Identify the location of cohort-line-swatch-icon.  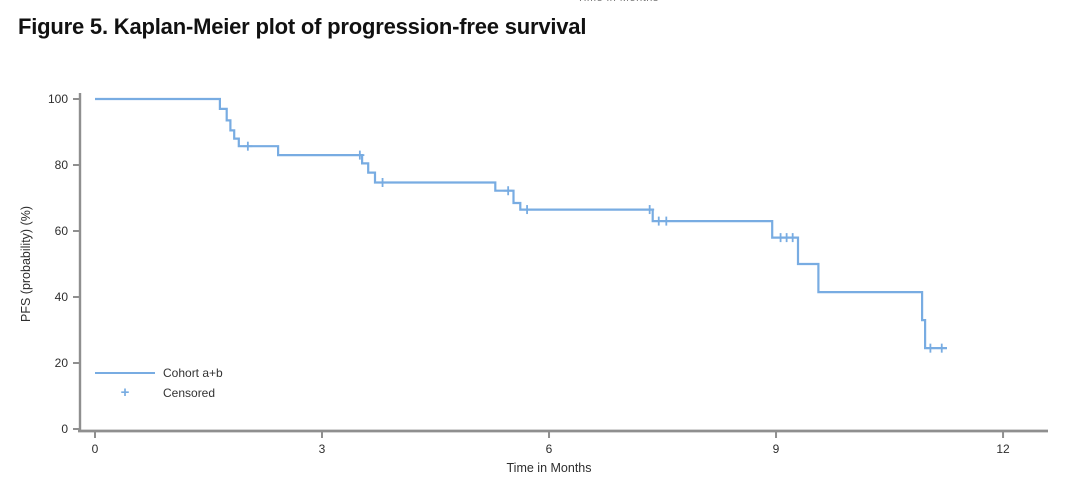
(125, 373).